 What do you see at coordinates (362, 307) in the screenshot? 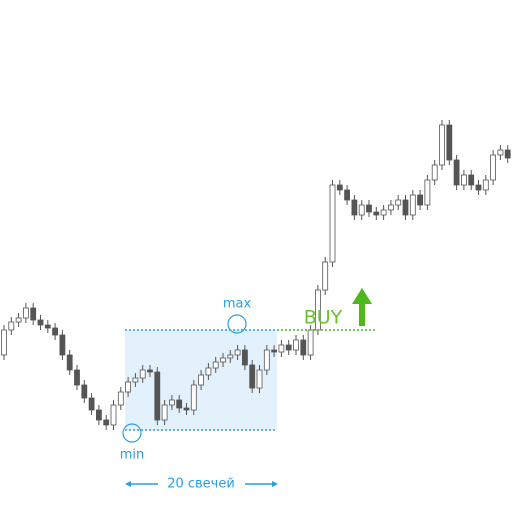
I see `buy-arrow` at bounding box center [362, 307].